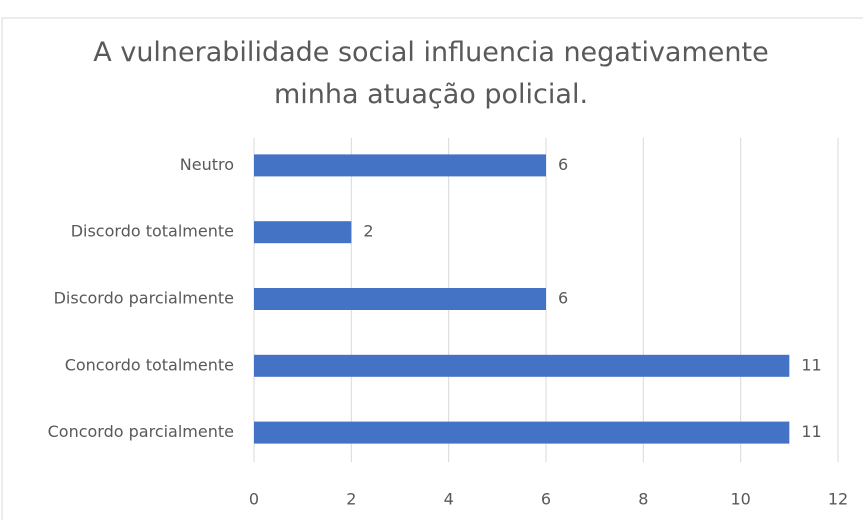 This screenshot has height=520, width=863. I want to click on y-tick-label: Discordo totalmente, so click(152, 231).